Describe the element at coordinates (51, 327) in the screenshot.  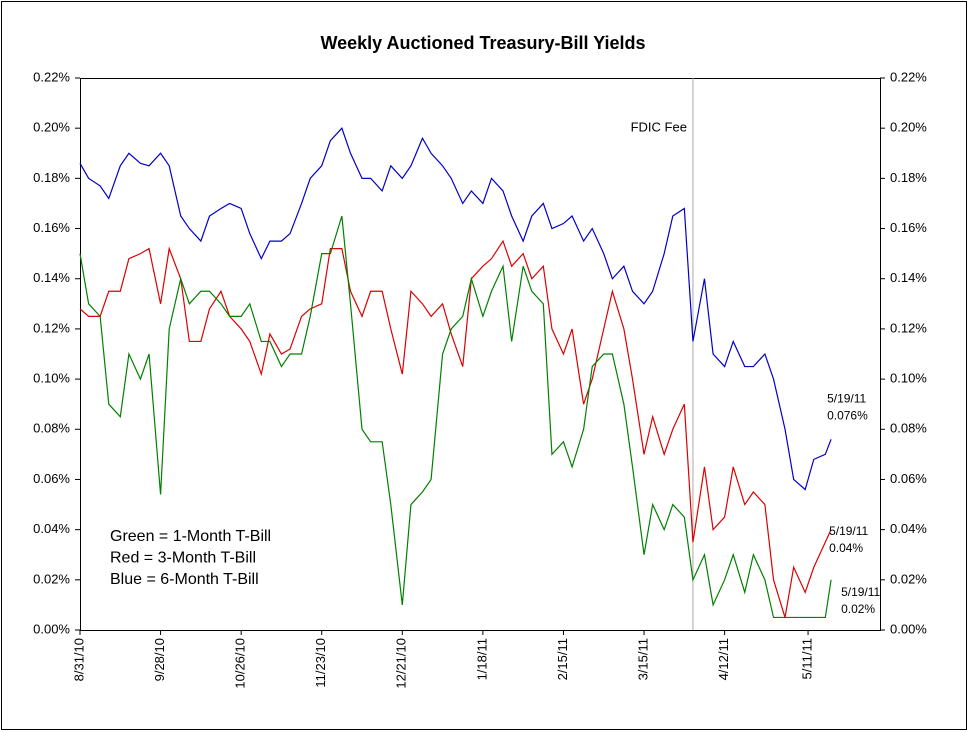
I see `y-tick-label: 0.12%` at that location.